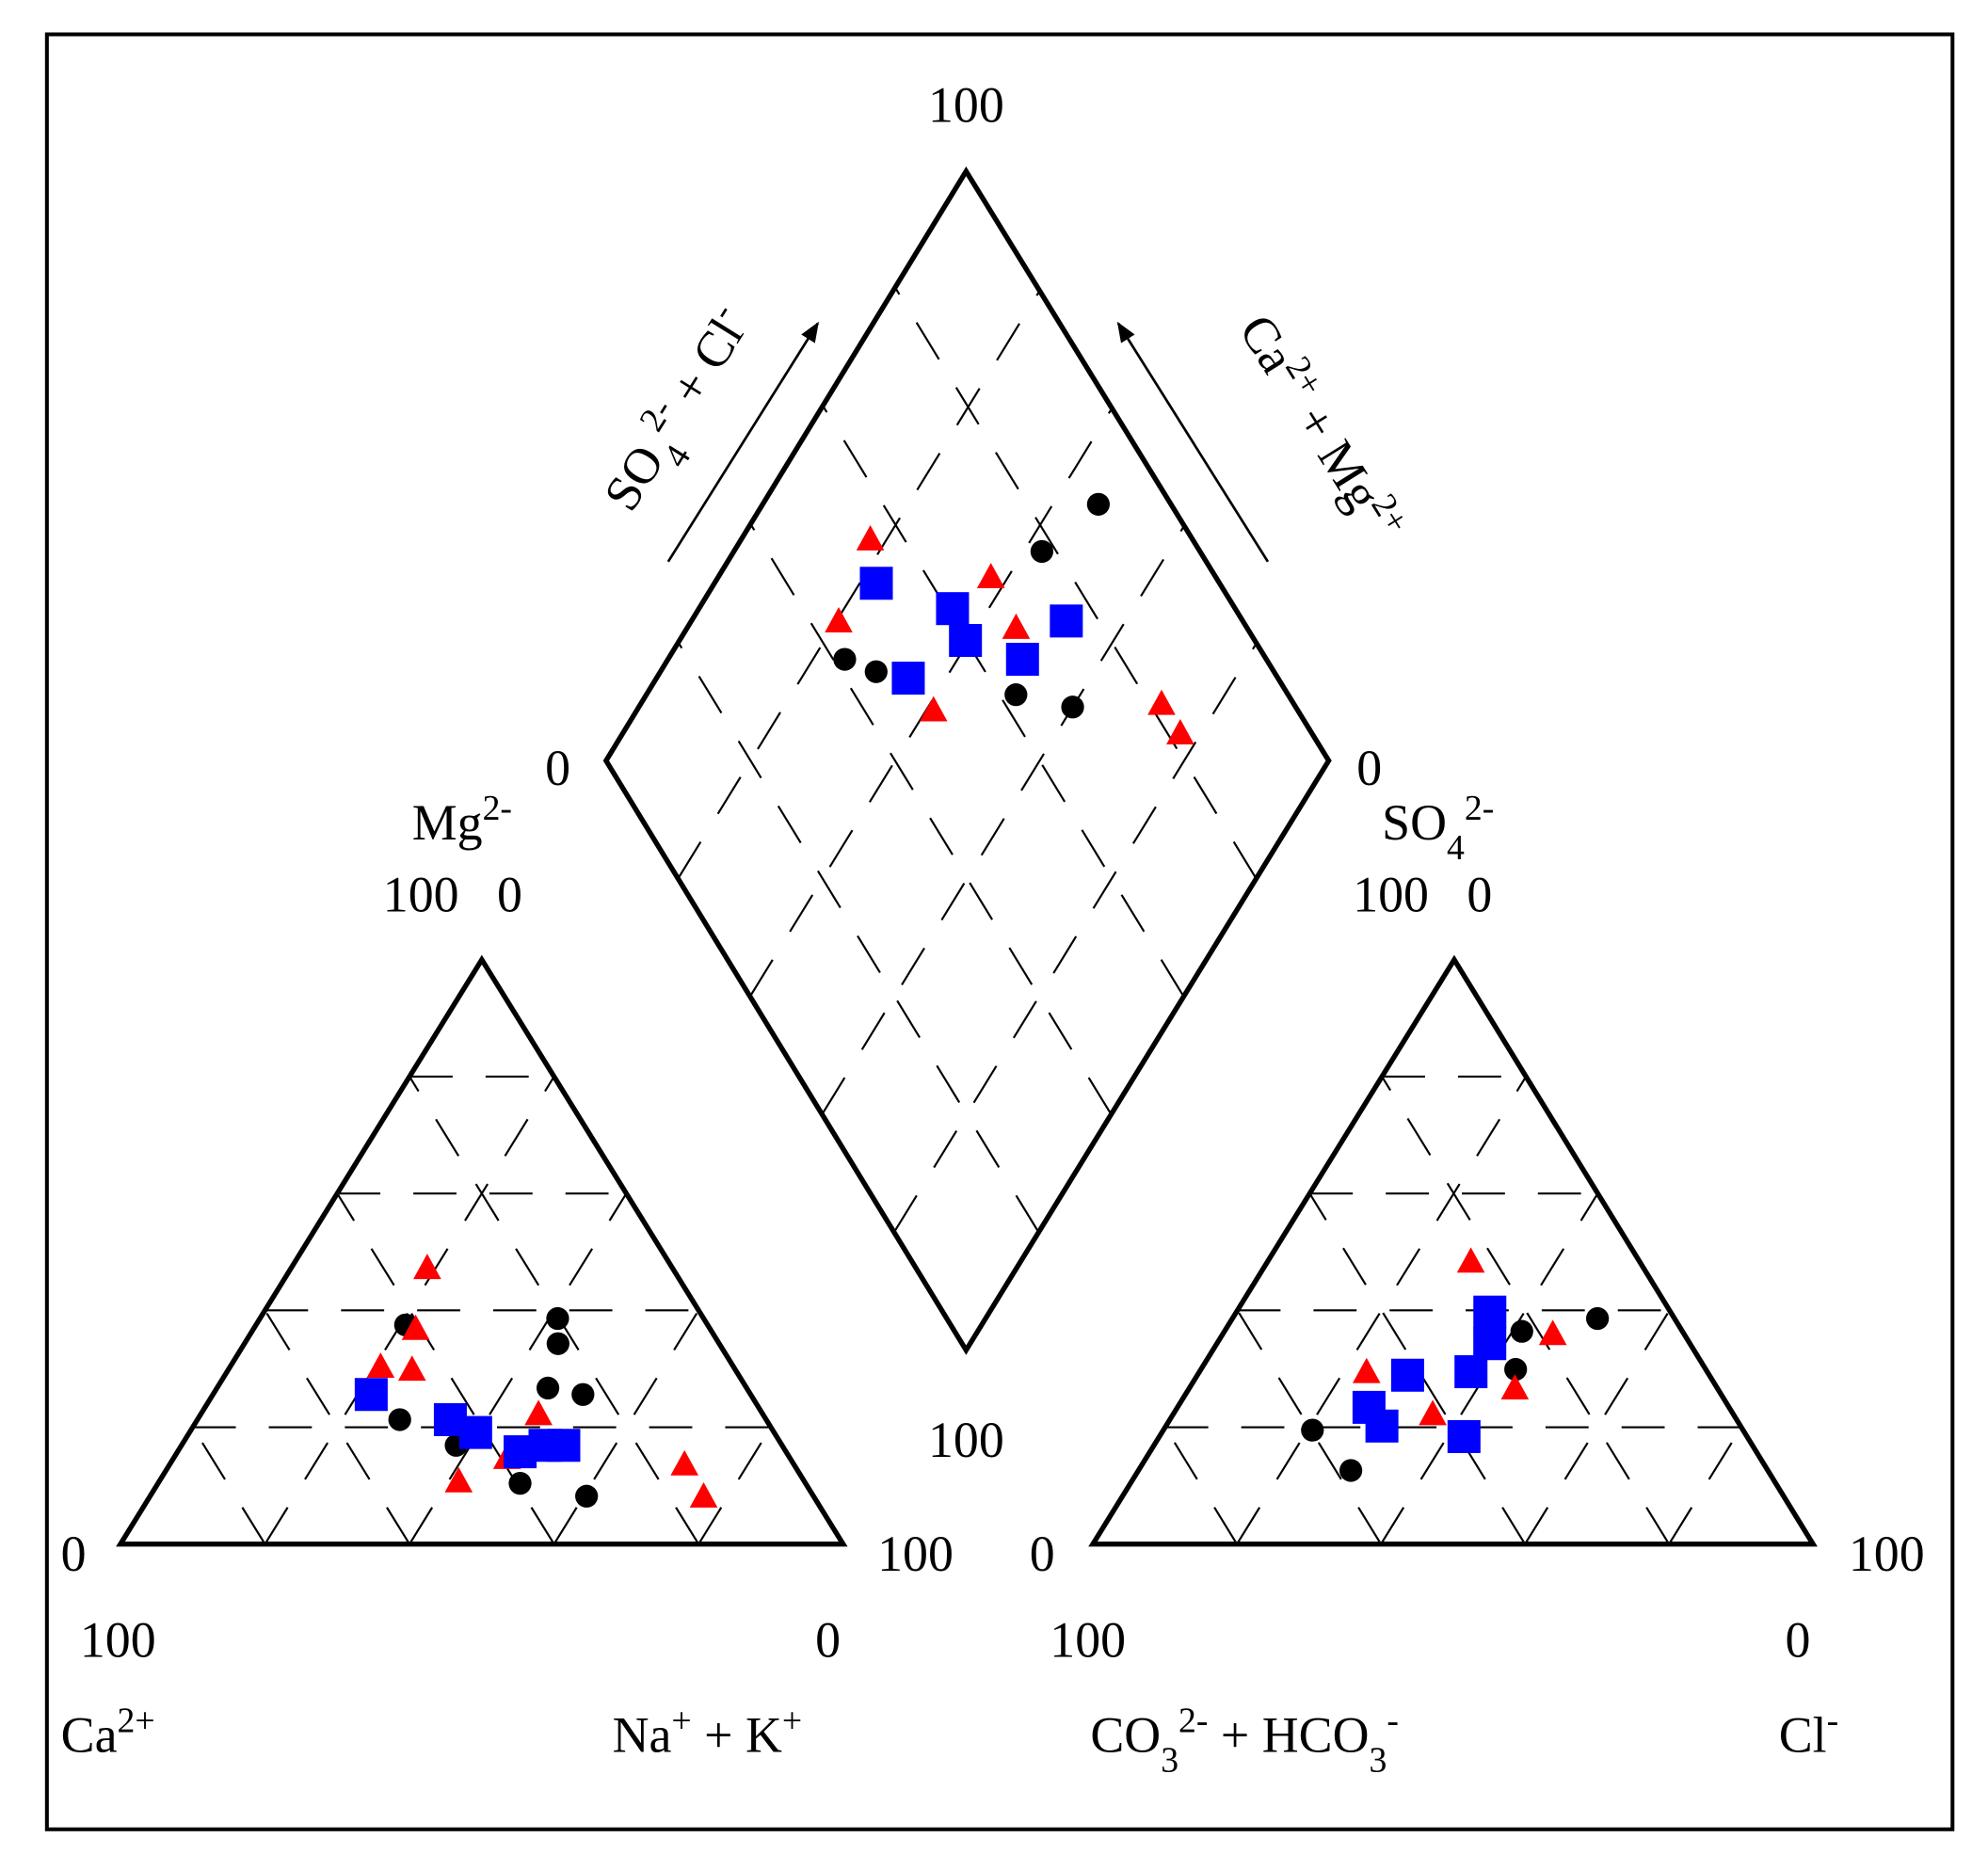  I want to click on label-part: + HCO, so click(1288, 1735).